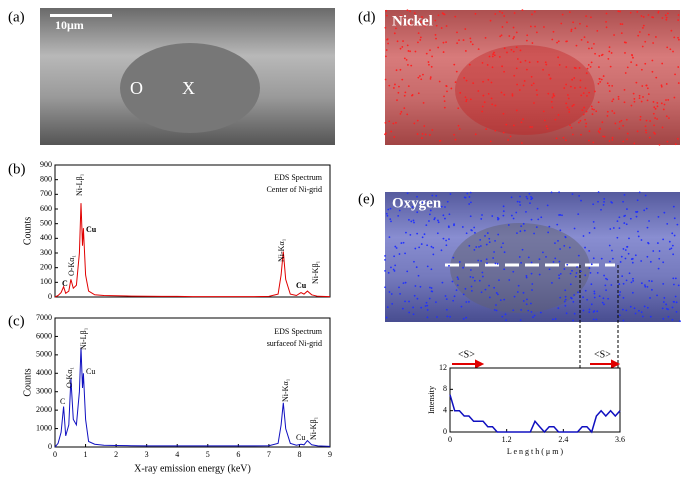 This screenshot has width=685, height=489. What do you see at coordinates (188, 88) in the screenshot?
I see `marker: X` at bounding box center [188, 88].